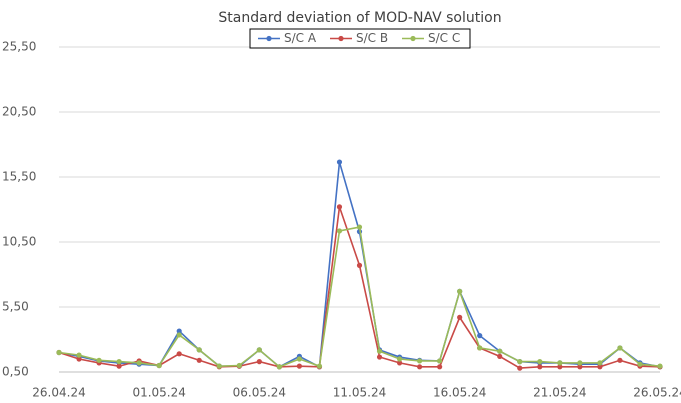  What do you see at coordinates (19, 47) in the screenshot?
I see `y-tick-label: 25,50` at bounding box center [19, 47].